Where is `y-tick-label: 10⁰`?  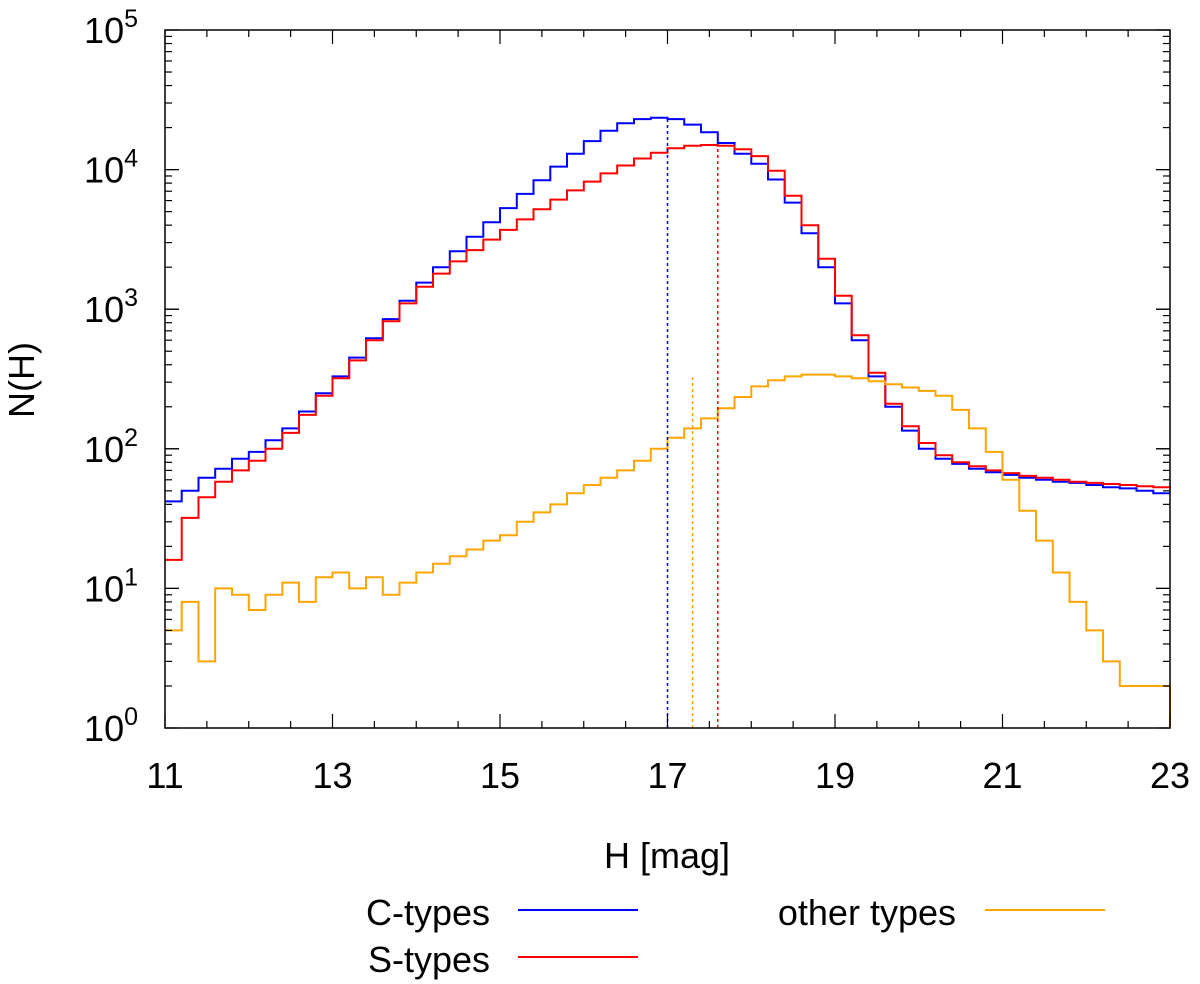 y-tick-label: 10⁰ is located at coordinates (111, 726).